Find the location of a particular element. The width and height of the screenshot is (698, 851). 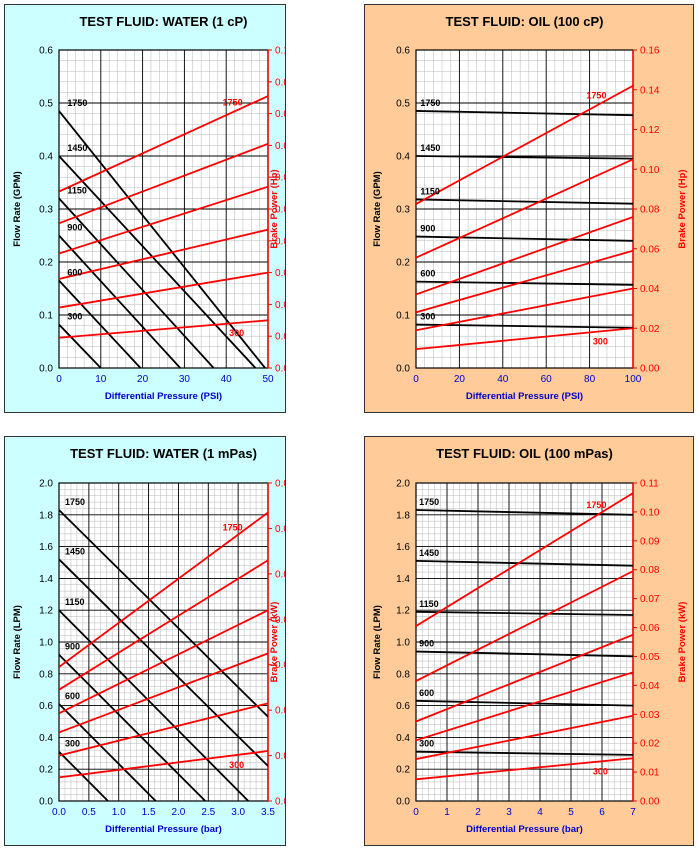

x-axis-label: Differential Pressure (PSI) is located at coordinates (163, 396).